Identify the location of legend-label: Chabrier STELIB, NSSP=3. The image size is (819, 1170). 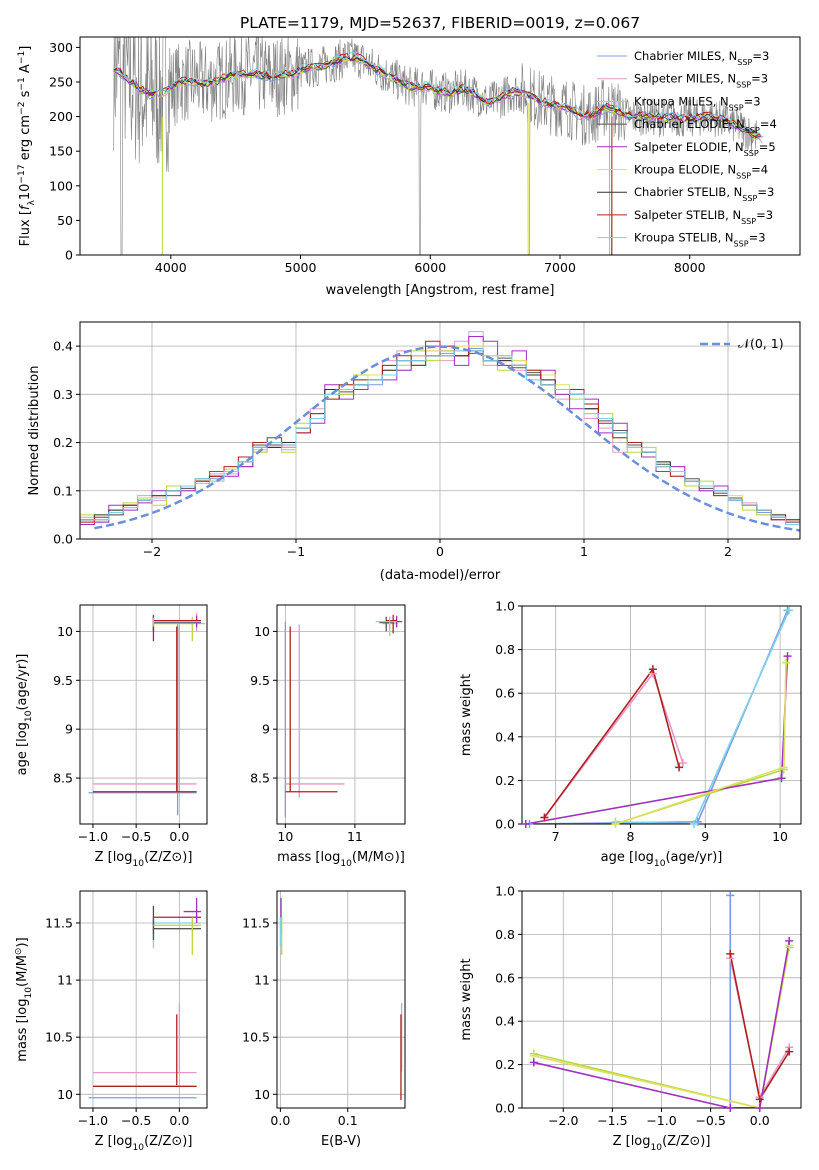
(704, 194).